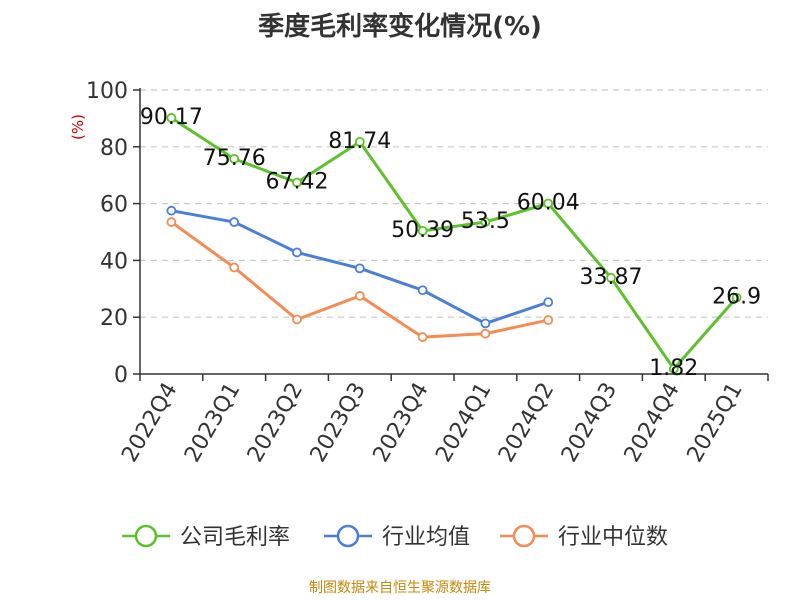  Describe the element at coordinates (114, 148) in the screenshot. I see `y-tick-label: 80` at that location.